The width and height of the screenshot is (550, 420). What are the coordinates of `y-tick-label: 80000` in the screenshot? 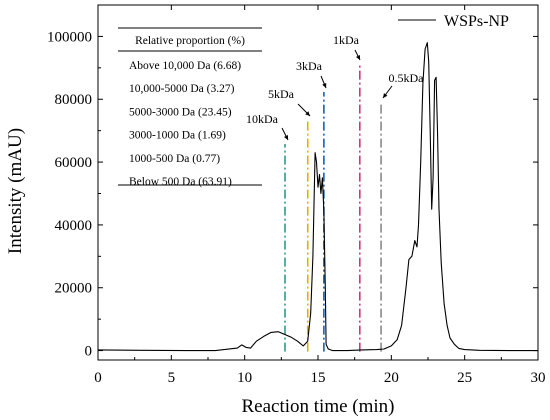 It's located at (74, 100).